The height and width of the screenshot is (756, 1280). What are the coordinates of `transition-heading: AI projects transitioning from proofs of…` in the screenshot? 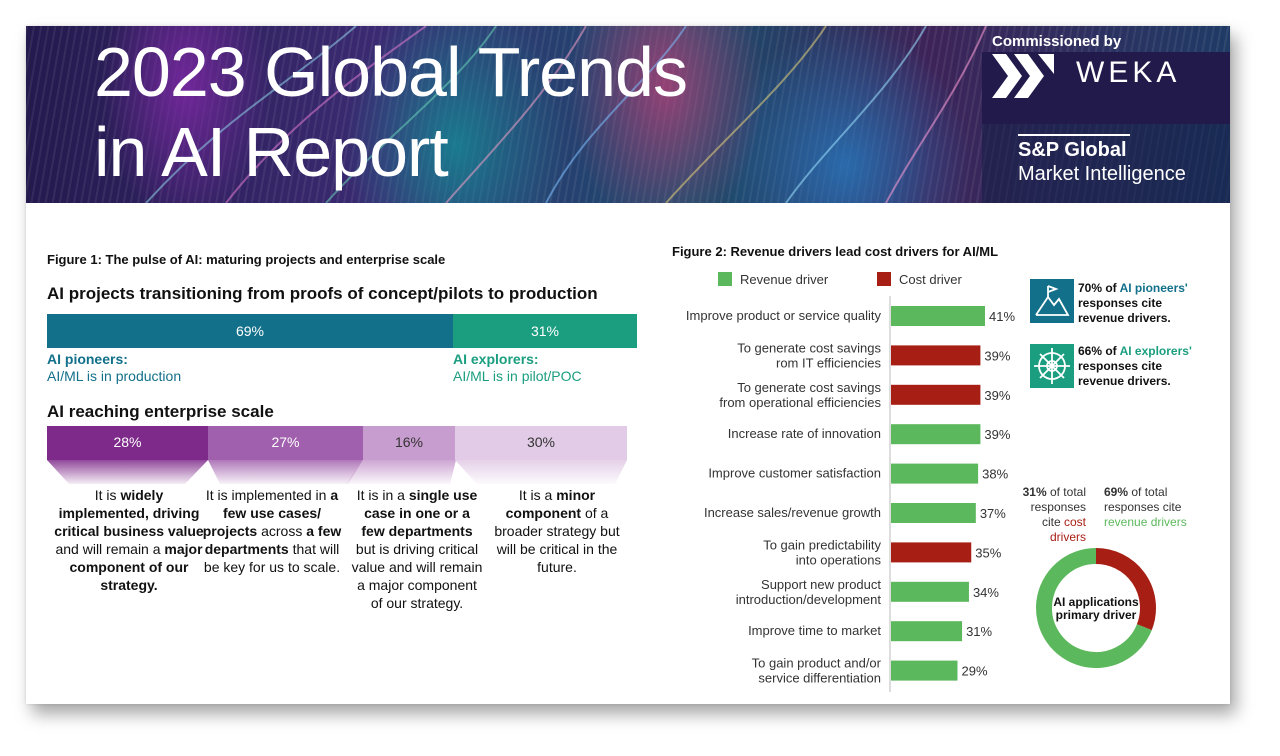 It's located at (322, 293).